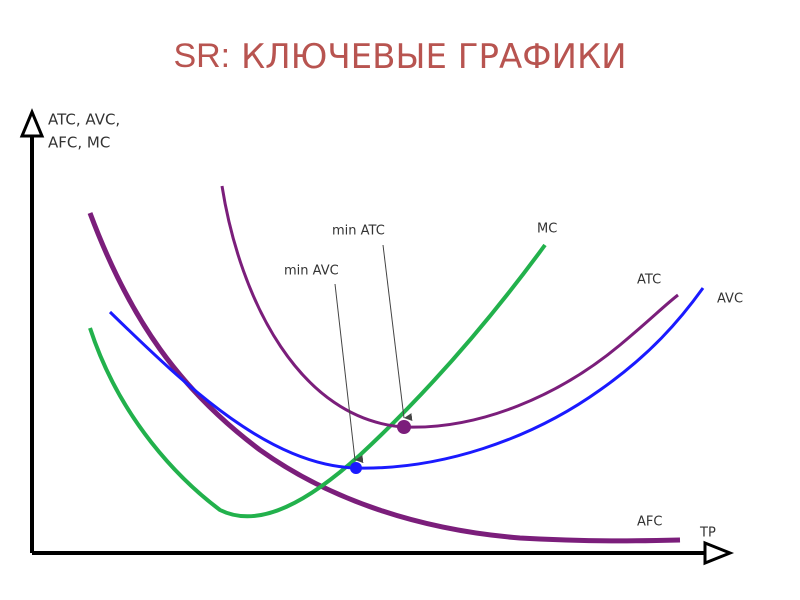 The width and height of the screenshot is (800, 600). I want to click on title-main: КЛЮЧЕВЫЕ ГРАФИКИ, so click(434, 57).